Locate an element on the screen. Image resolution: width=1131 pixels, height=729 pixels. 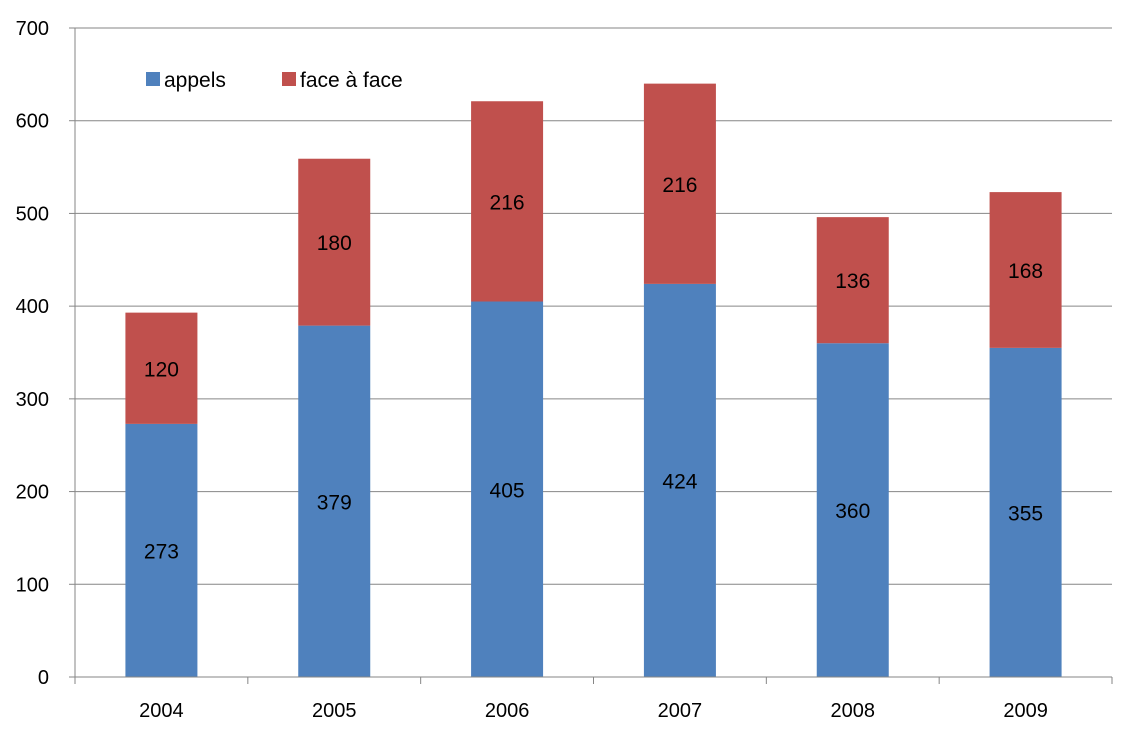
bar-appels-2005 is located at coordinates (334, 501).